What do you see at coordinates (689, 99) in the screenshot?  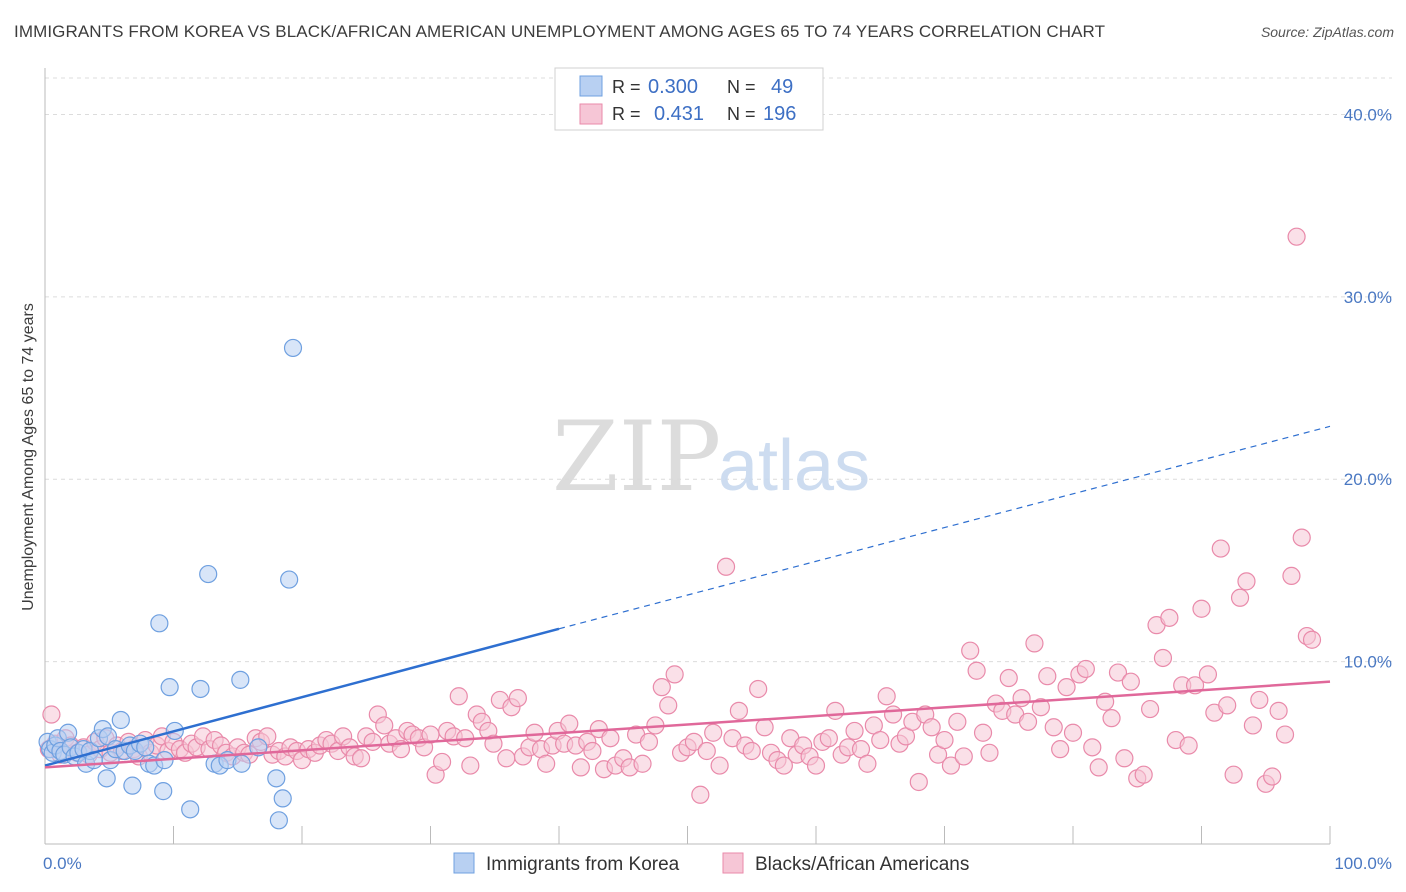 I see `stats-legend: R = 0.300 N = 49 R = 0.431 N = 196` at bounding box center [689, 99].